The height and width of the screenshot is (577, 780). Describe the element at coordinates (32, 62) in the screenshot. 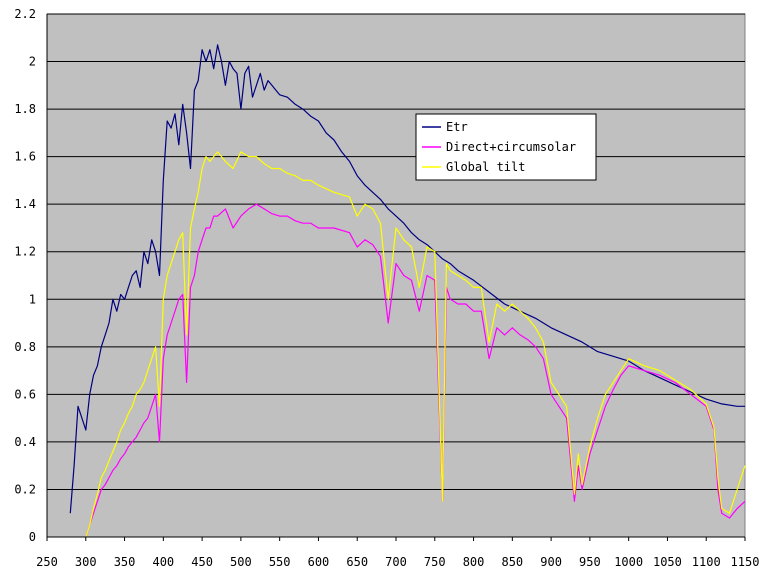

I see `y-tick-label: 2` at that location.